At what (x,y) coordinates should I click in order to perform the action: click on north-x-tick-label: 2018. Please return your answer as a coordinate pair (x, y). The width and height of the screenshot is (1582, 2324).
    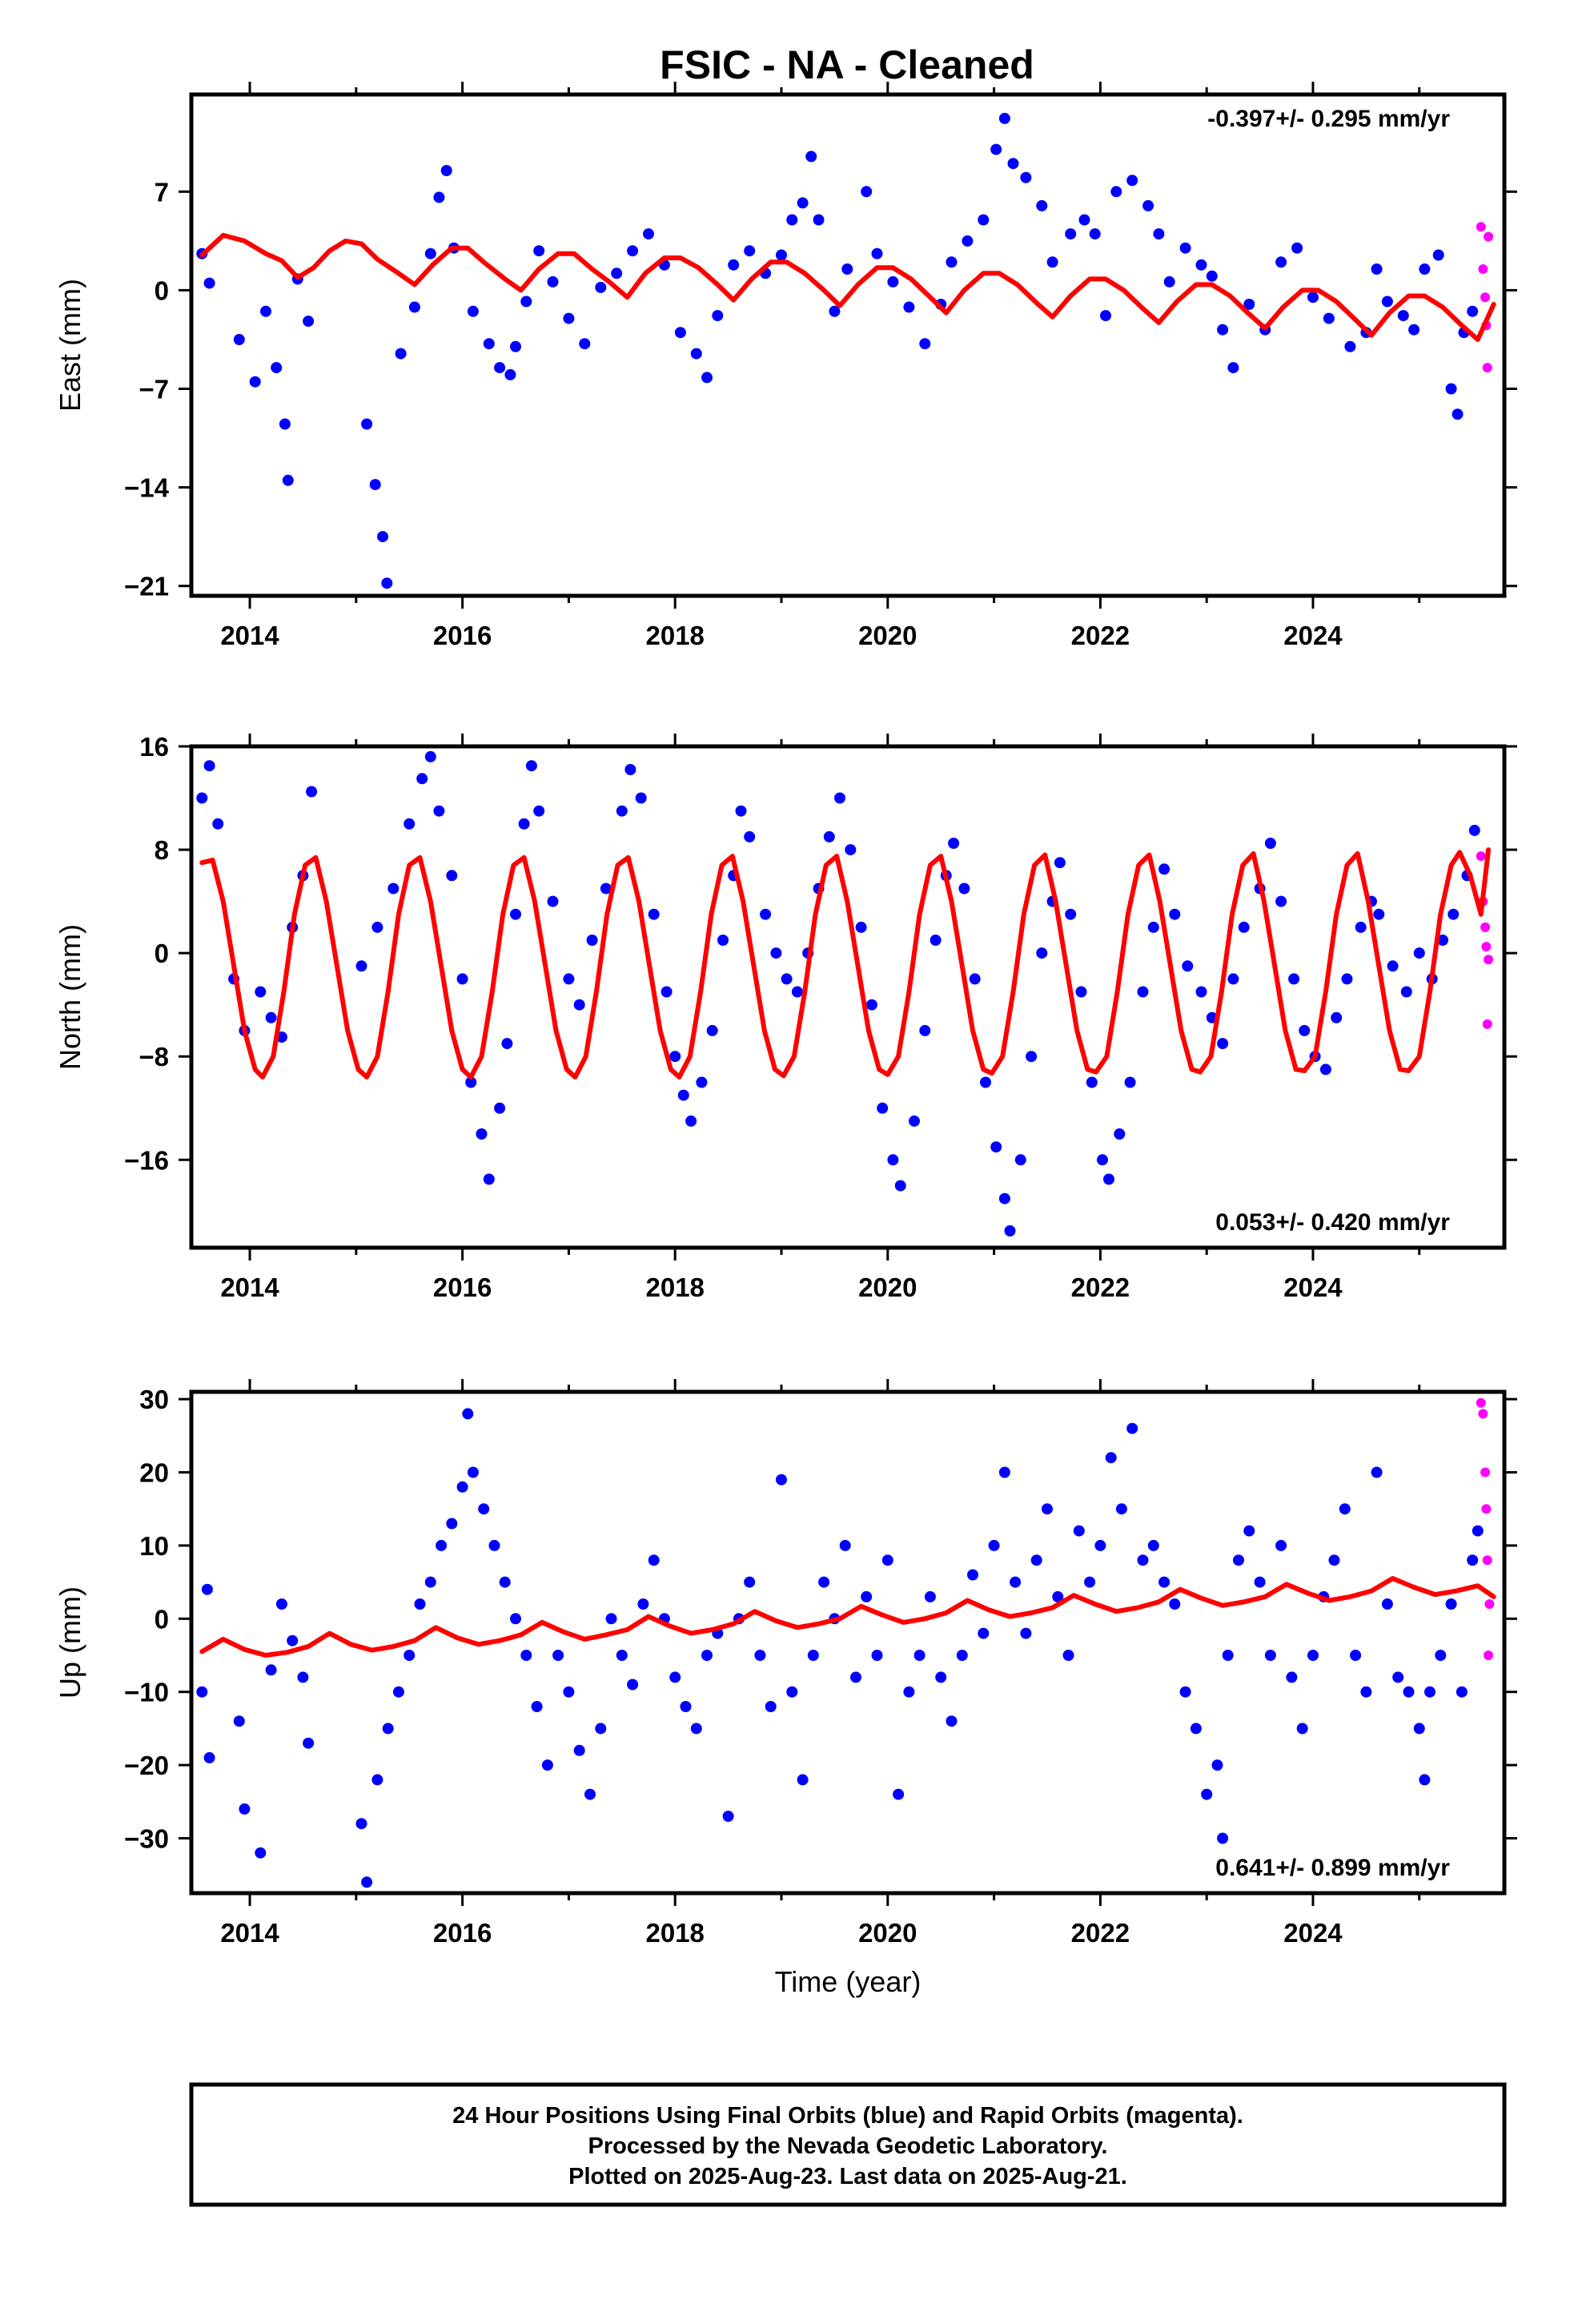
    Looking at the image, I should click on (674, 1287).